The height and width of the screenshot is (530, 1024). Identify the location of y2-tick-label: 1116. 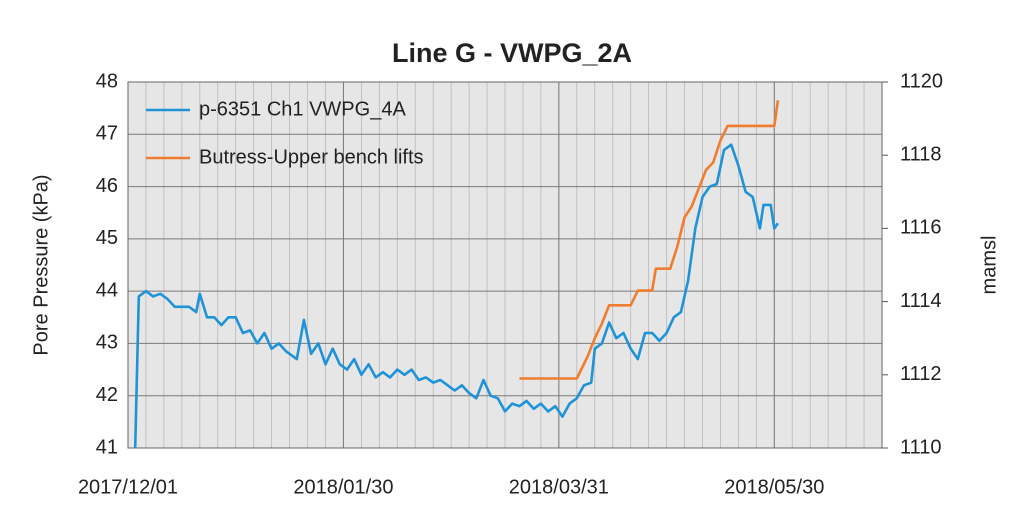
(921, 228).